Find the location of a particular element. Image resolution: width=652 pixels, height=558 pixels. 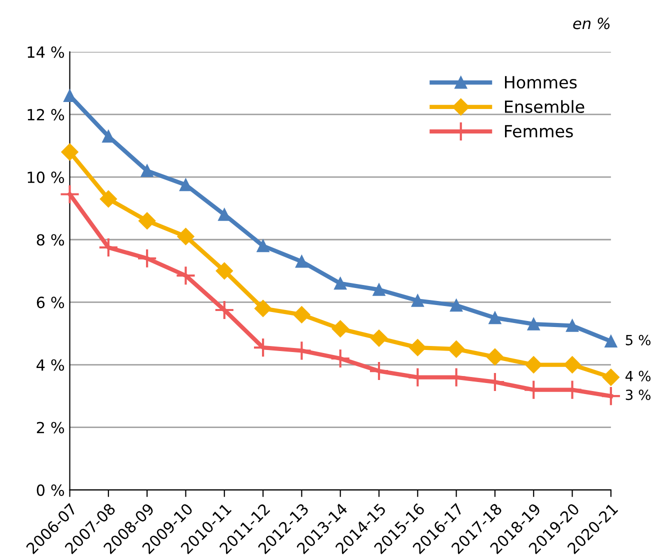

y-tick-label: 4 % is located at coordinates (50, 365).